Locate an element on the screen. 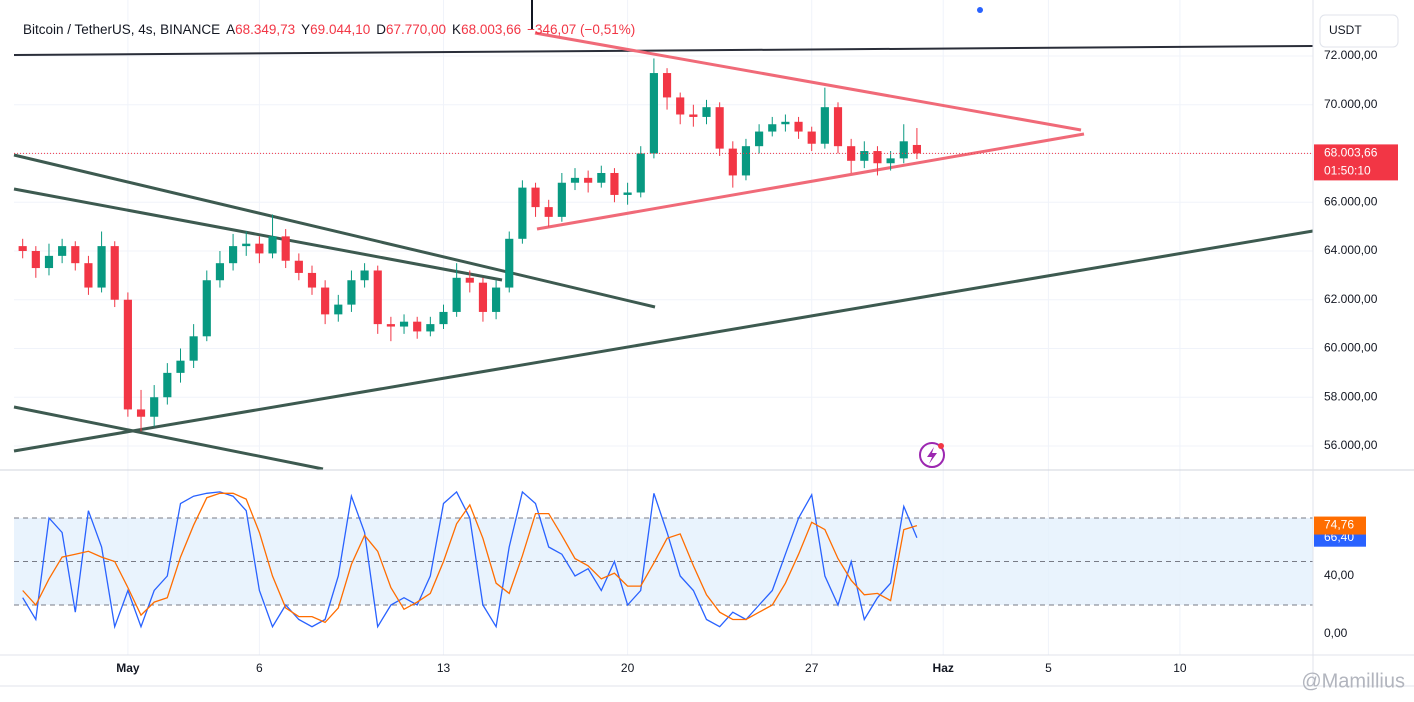 Image resolution: width=1414 pixels, height=702 pixels. stoch-tick-label: 0,00 is located at coordinates (1336, 633).